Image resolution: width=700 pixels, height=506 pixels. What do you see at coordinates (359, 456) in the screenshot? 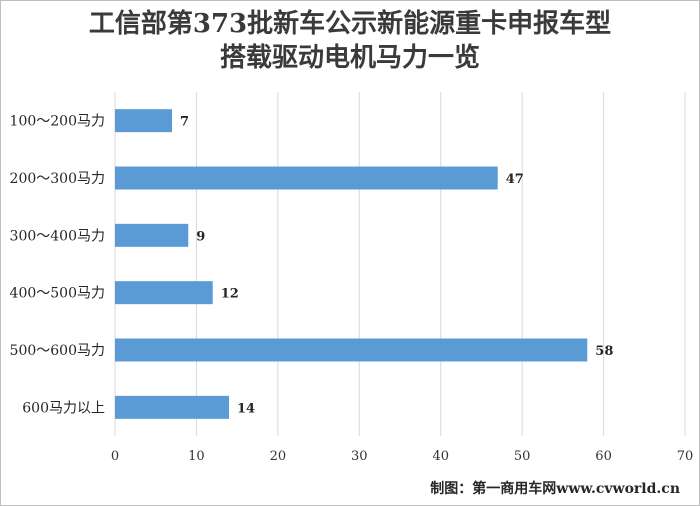
I see `x-tick-label: 30` at bounding box center [359, 456].